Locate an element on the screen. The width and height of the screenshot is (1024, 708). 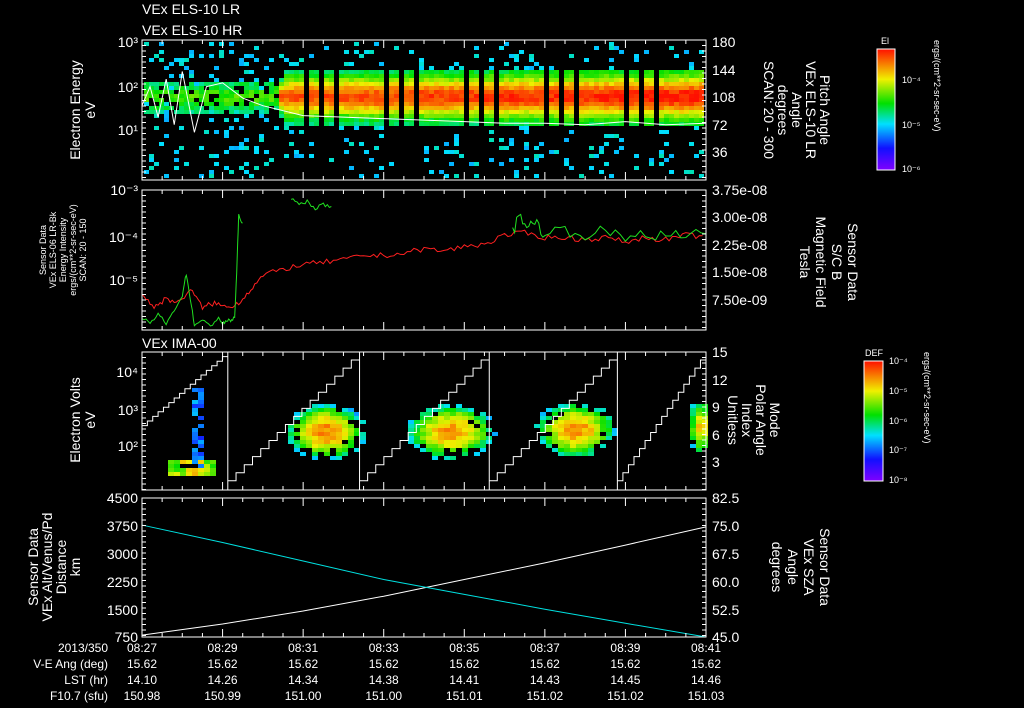
x-tick-value: 151.02 is located at coordinates (545, 696).